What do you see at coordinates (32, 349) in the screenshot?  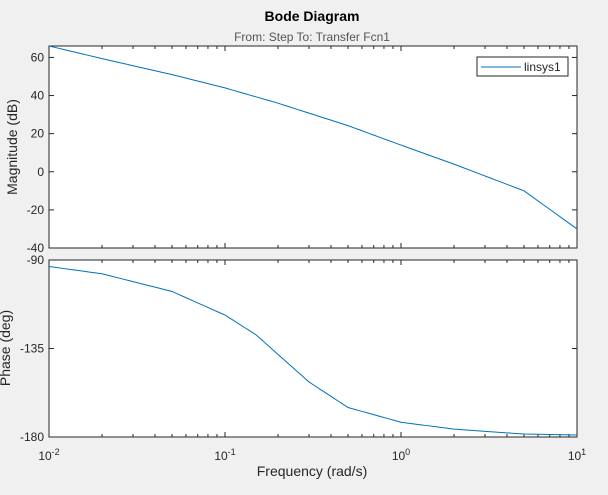 I see `phase-ytick-label: -135` at bounding box center [32, 349].